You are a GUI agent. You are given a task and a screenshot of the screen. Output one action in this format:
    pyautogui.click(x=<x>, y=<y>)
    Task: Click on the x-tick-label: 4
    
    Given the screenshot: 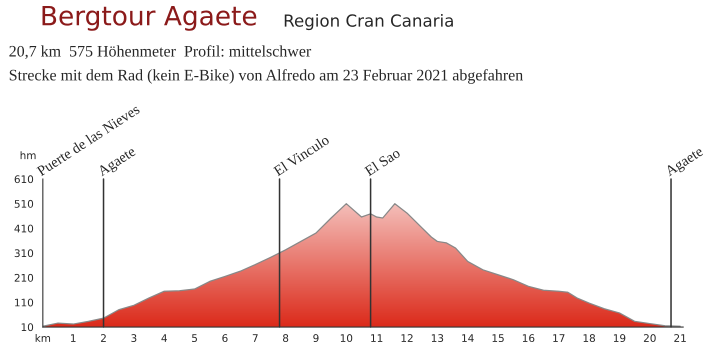 What is the action you would take?
    pyautogui.click(x=164, y=338)
    